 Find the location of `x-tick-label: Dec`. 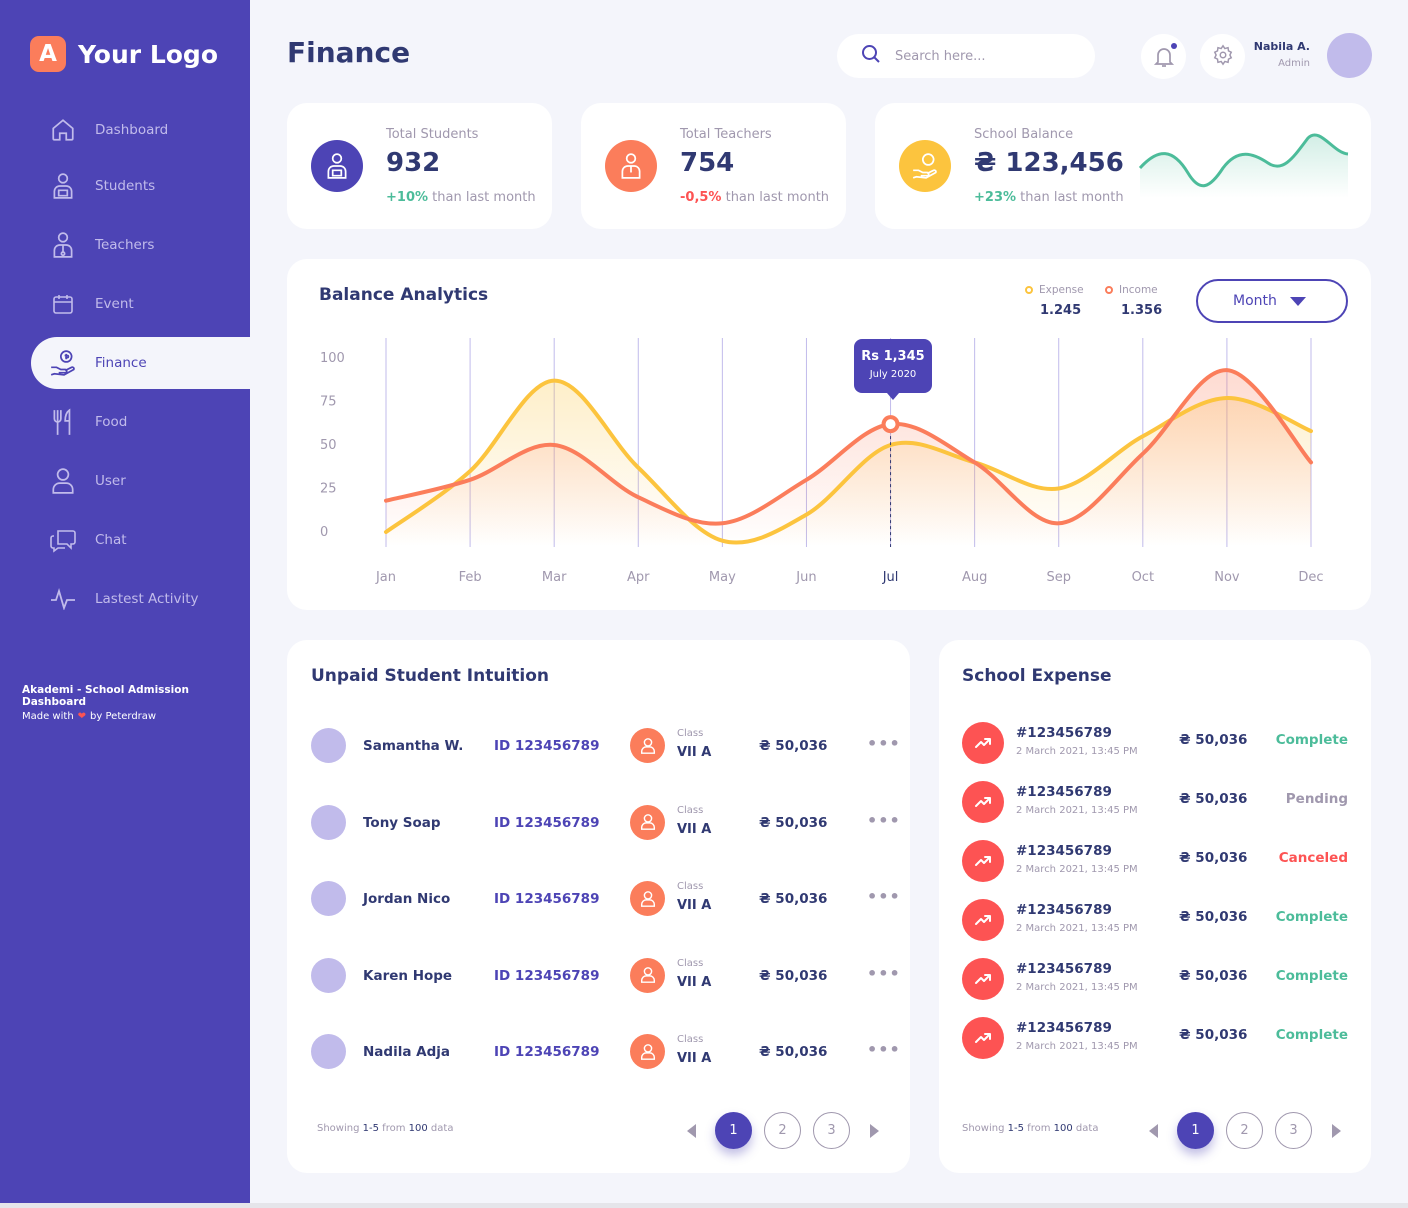

x-tick-label: Dec is located at coordinates (1310, 577).